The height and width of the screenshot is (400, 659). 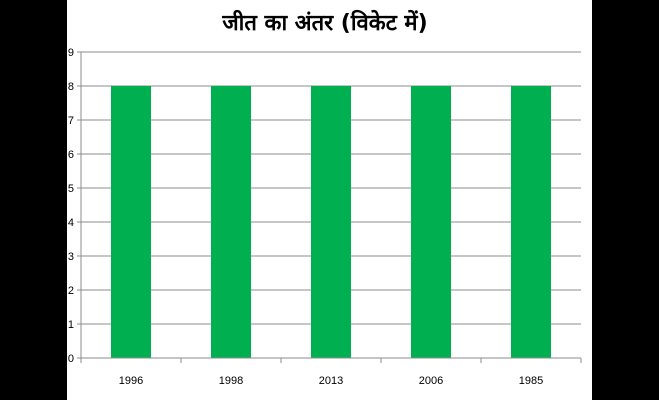 I want to click on x-tick-label: 1985, so click(x=531, y=381).